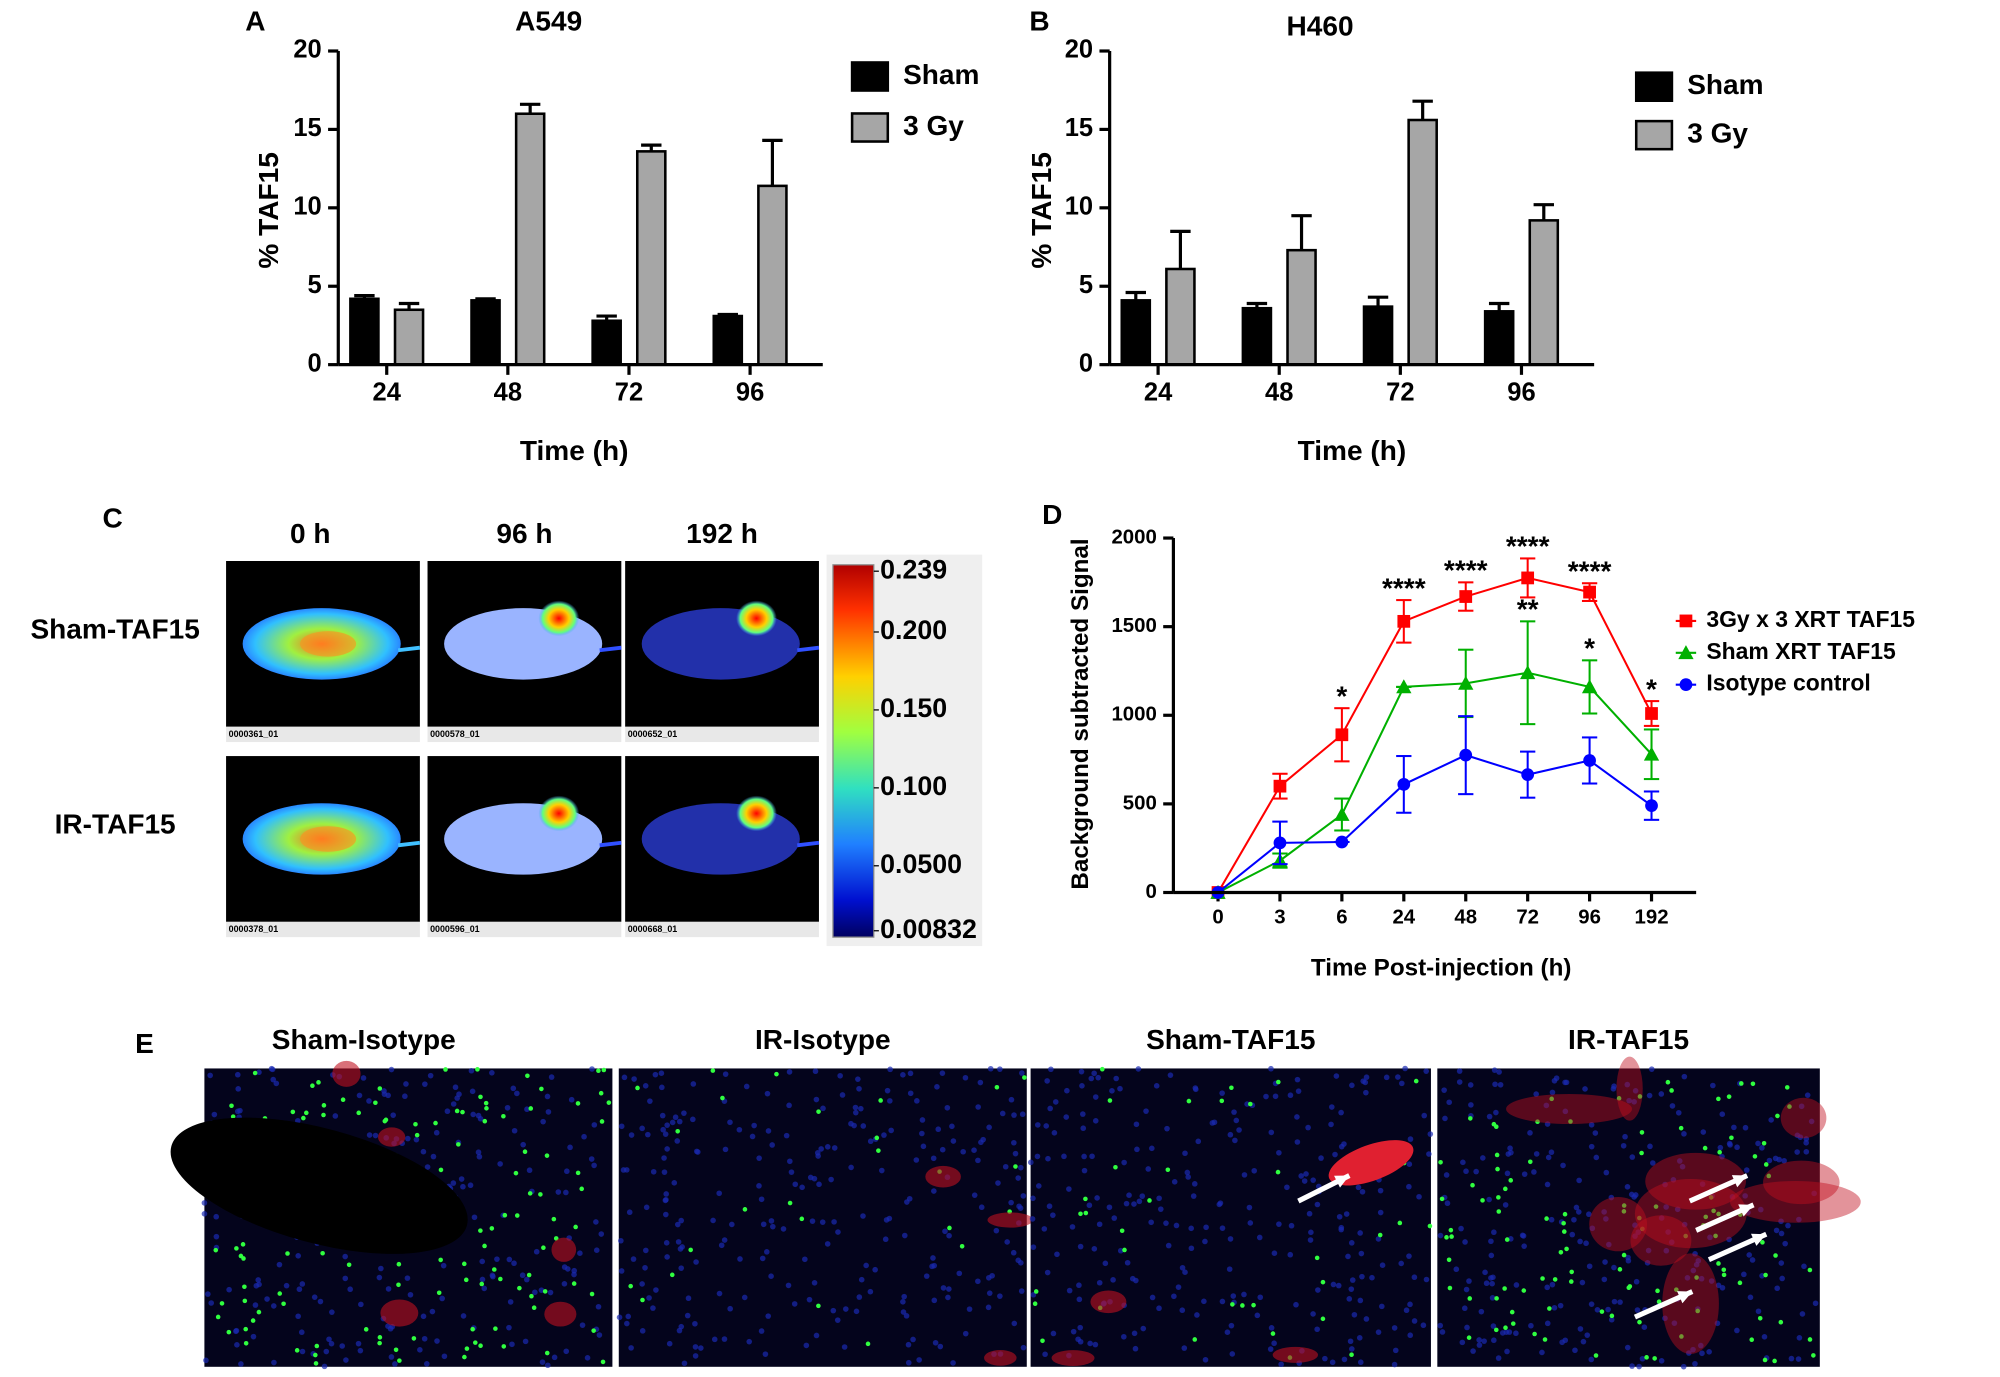  What do you see at coordinates (1341, 917) in the screenshot?
I see `x-tick-label: 6` at bounding box center [1341, 917].